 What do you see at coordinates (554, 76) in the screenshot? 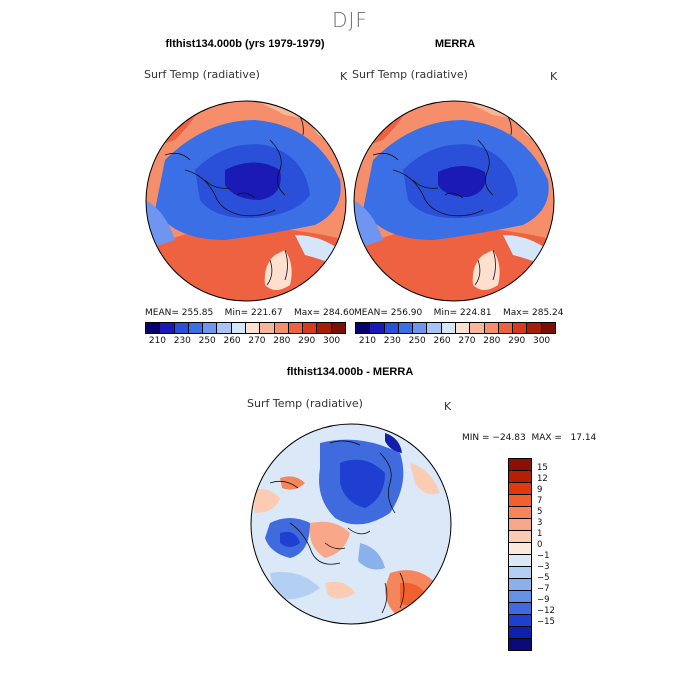
I see `panel2-unit-label: K` at bounding box center [554, 76].